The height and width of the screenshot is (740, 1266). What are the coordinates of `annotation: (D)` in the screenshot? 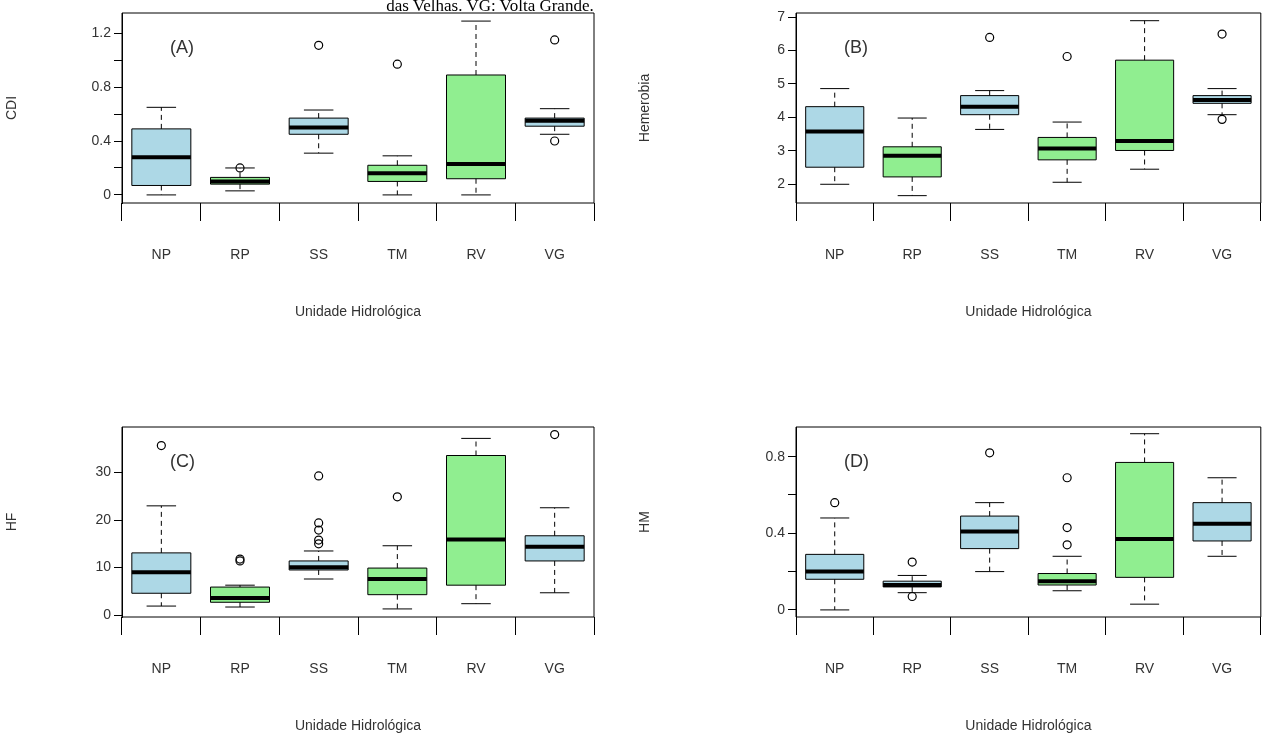 It's located at (856, 460).